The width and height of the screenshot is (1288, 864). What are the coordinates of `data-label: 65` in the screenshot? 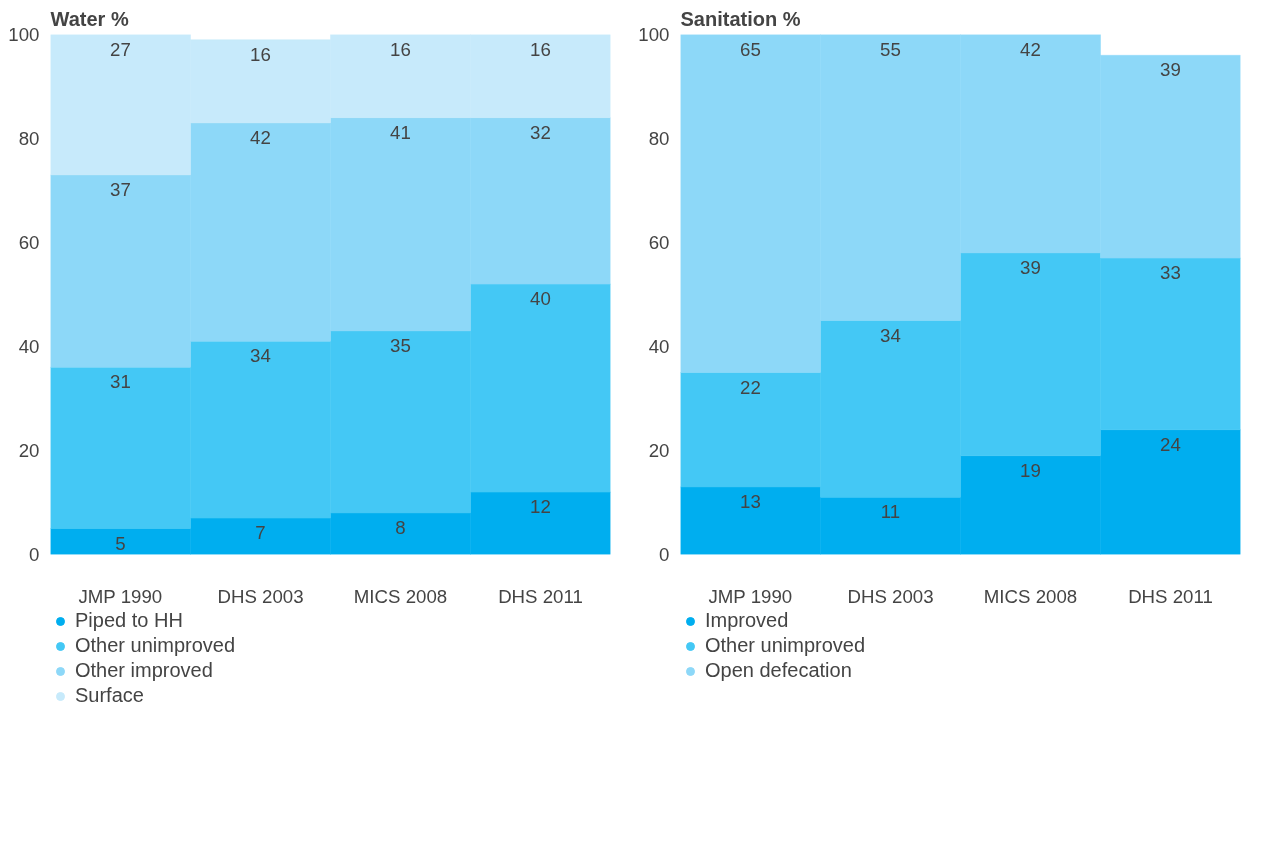 It's located at (750, 49).